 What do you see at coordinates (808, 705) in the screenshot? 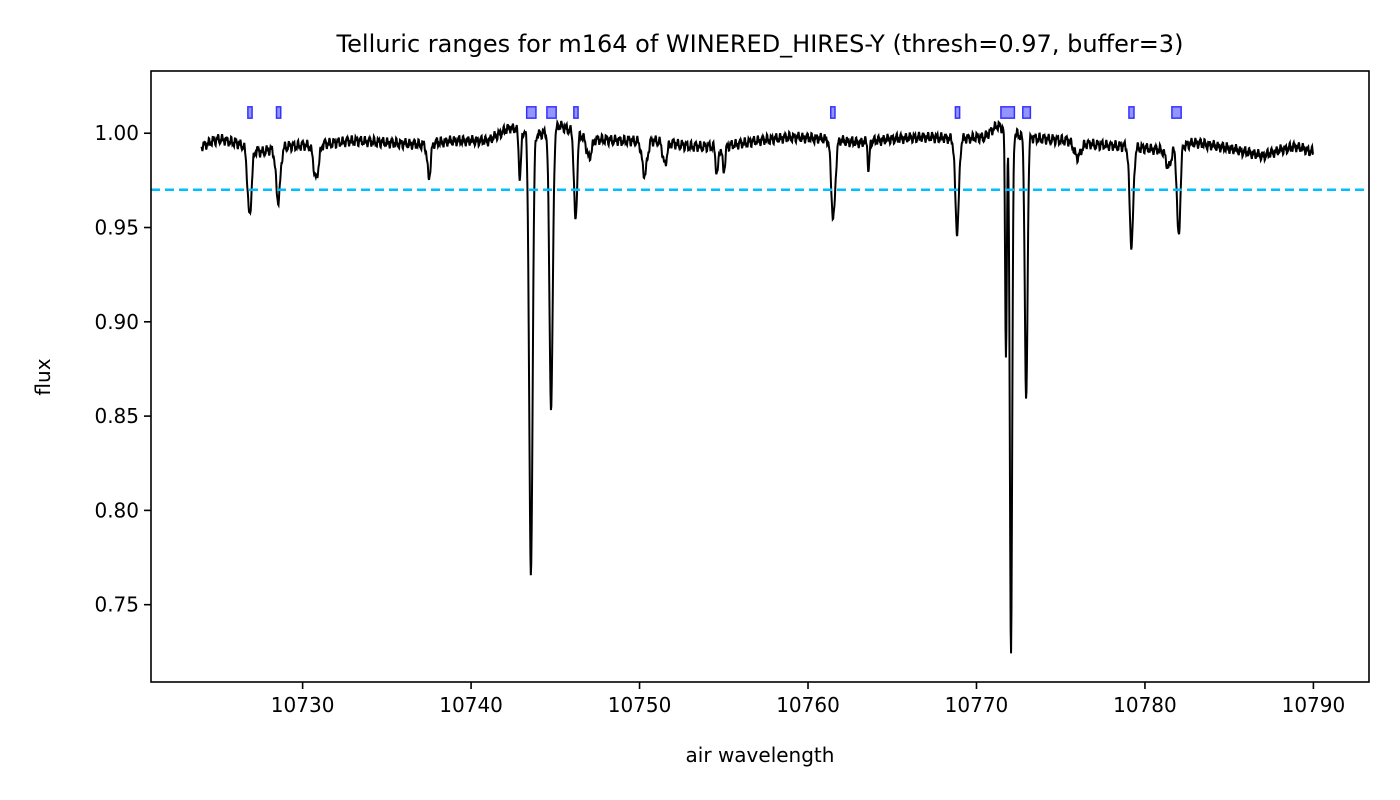
I see `x-tick-label: 10760` at bounding box center [808, 705].